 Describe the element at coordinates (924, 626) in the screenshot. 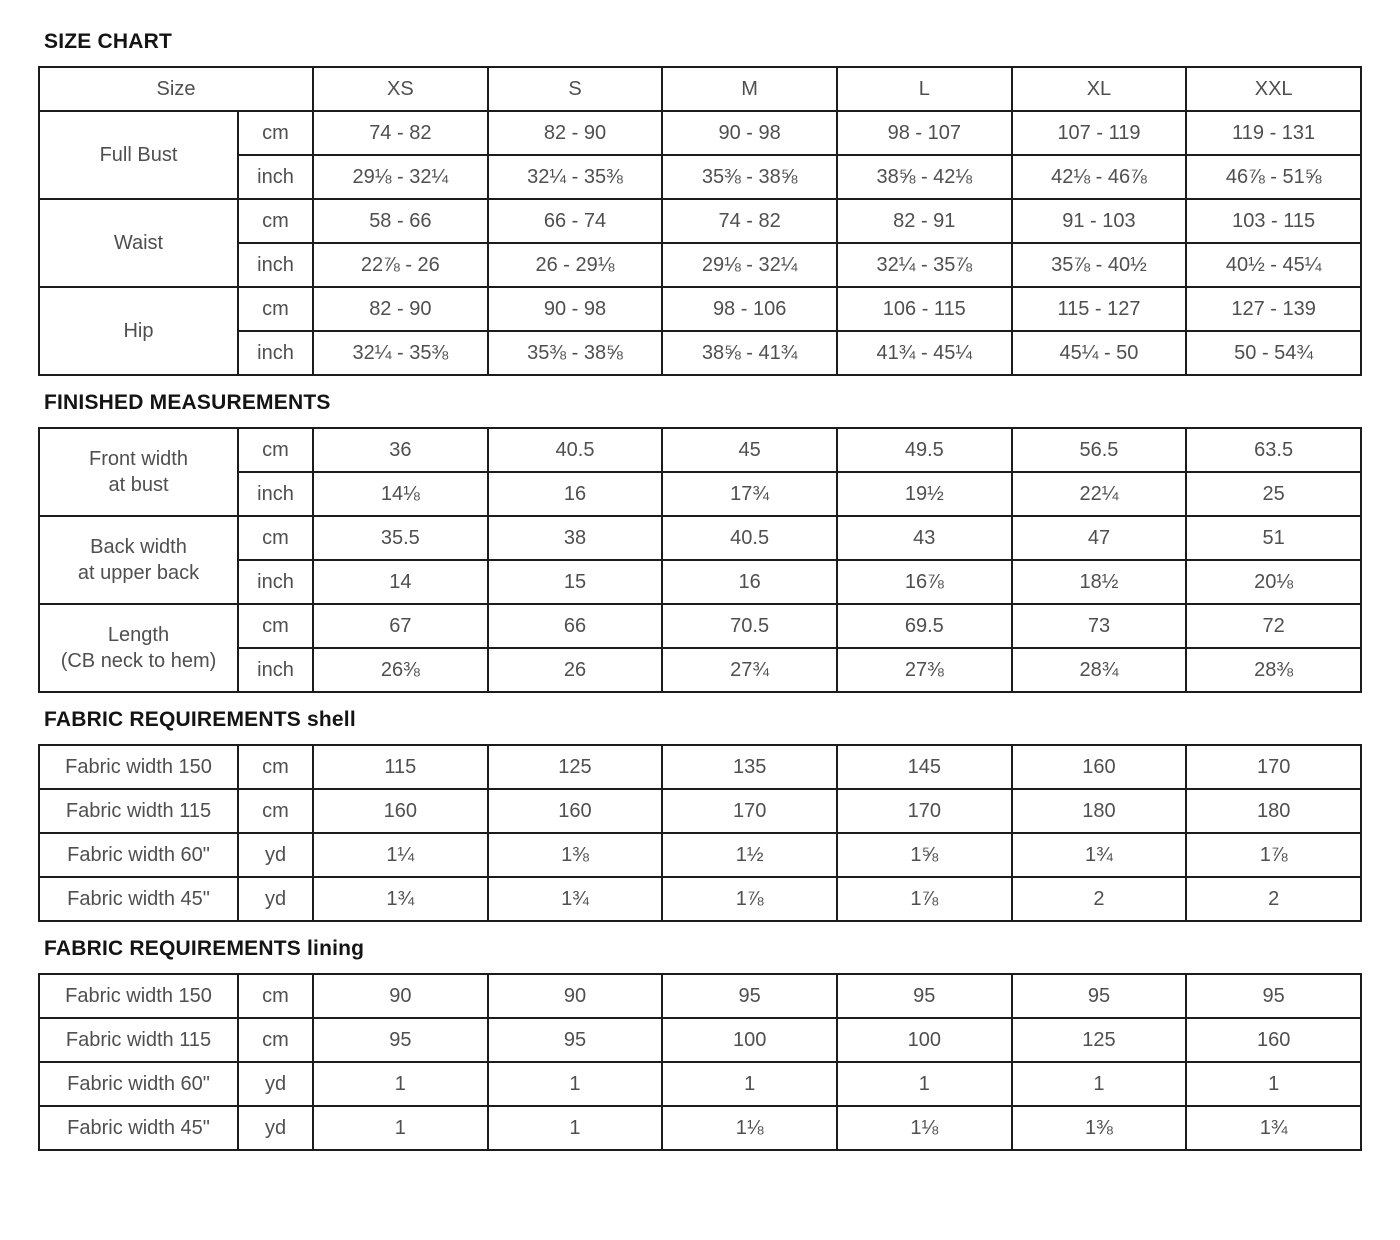

I see `value-cell: 69.5` at that location.